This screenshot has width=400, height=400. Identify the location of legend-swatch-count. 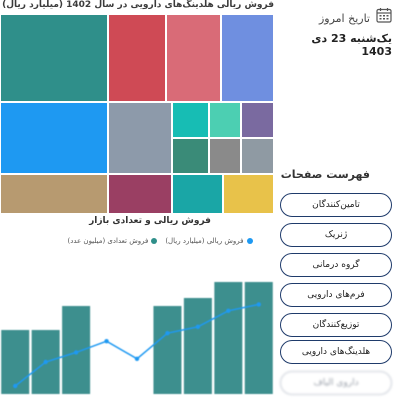
(154, 241).